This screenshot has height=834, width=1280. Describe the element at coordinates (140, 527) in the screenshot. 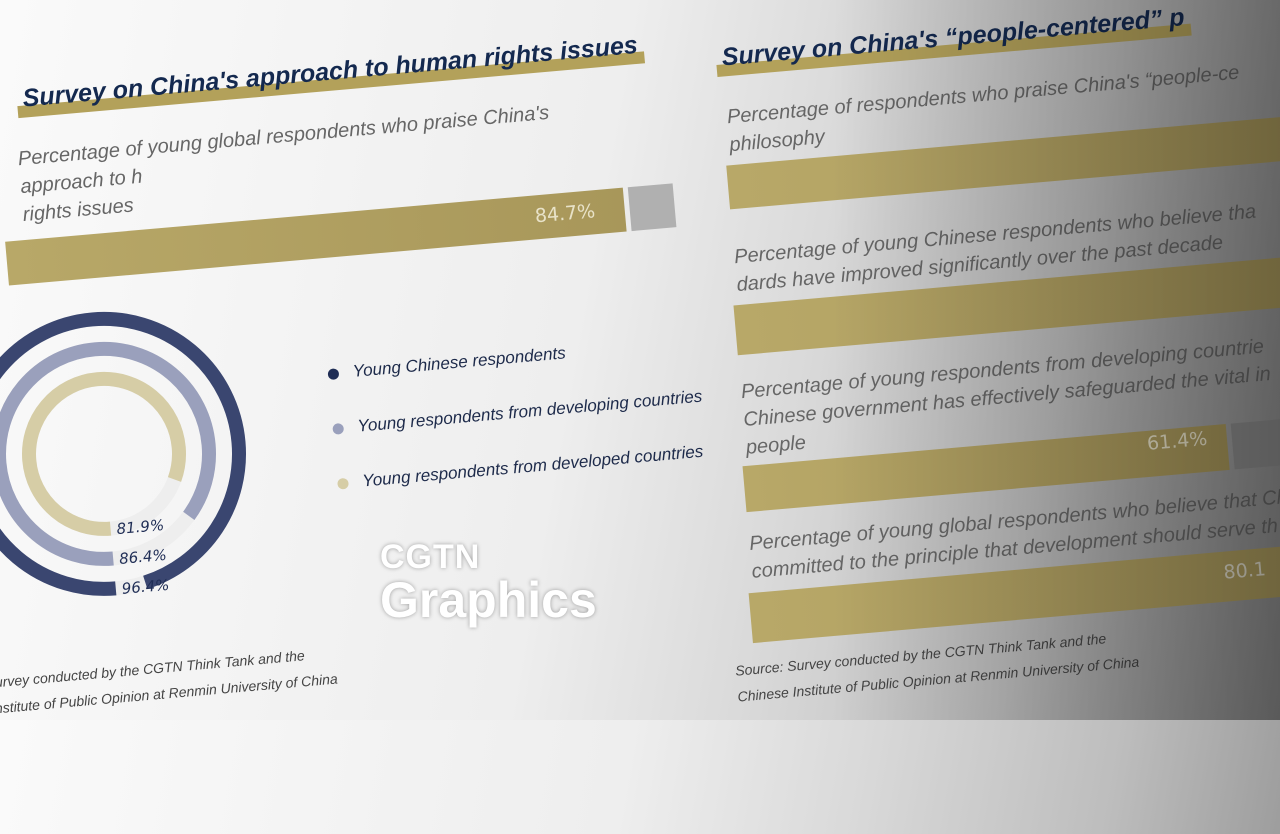

I see `ring-value-label: 81.9%` at that location.